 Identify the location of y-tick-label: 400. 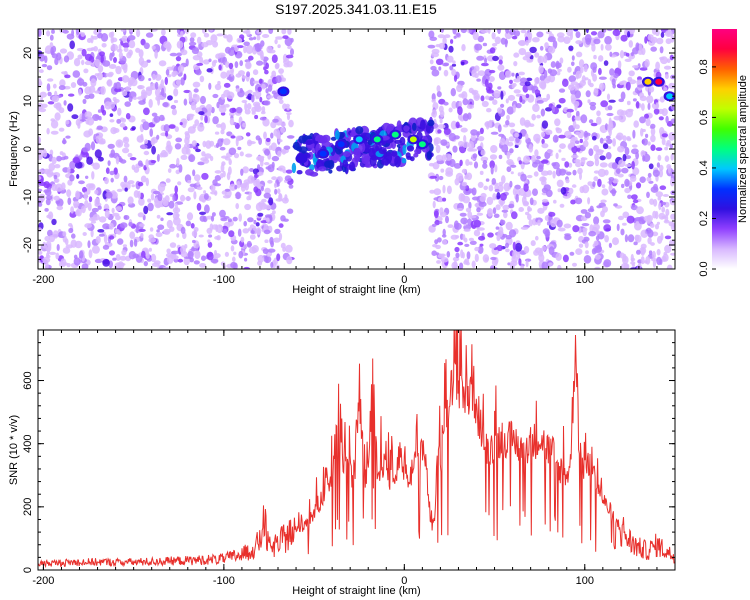
(28, 444).